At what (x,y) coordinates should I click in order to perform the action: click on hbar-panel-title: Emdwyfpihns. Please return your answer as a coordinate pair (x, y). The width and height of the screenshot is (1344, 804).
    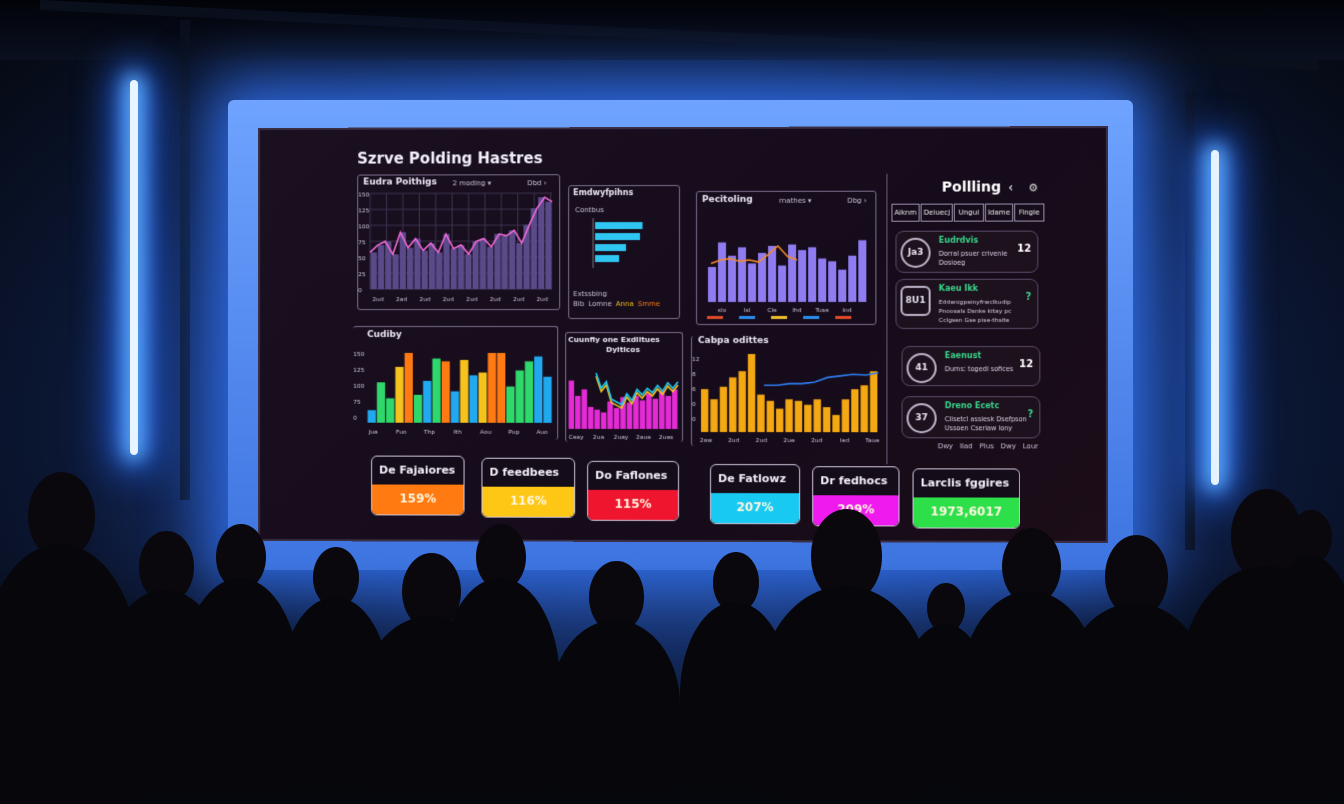
    Looking at the image, I should click on (603, 192).